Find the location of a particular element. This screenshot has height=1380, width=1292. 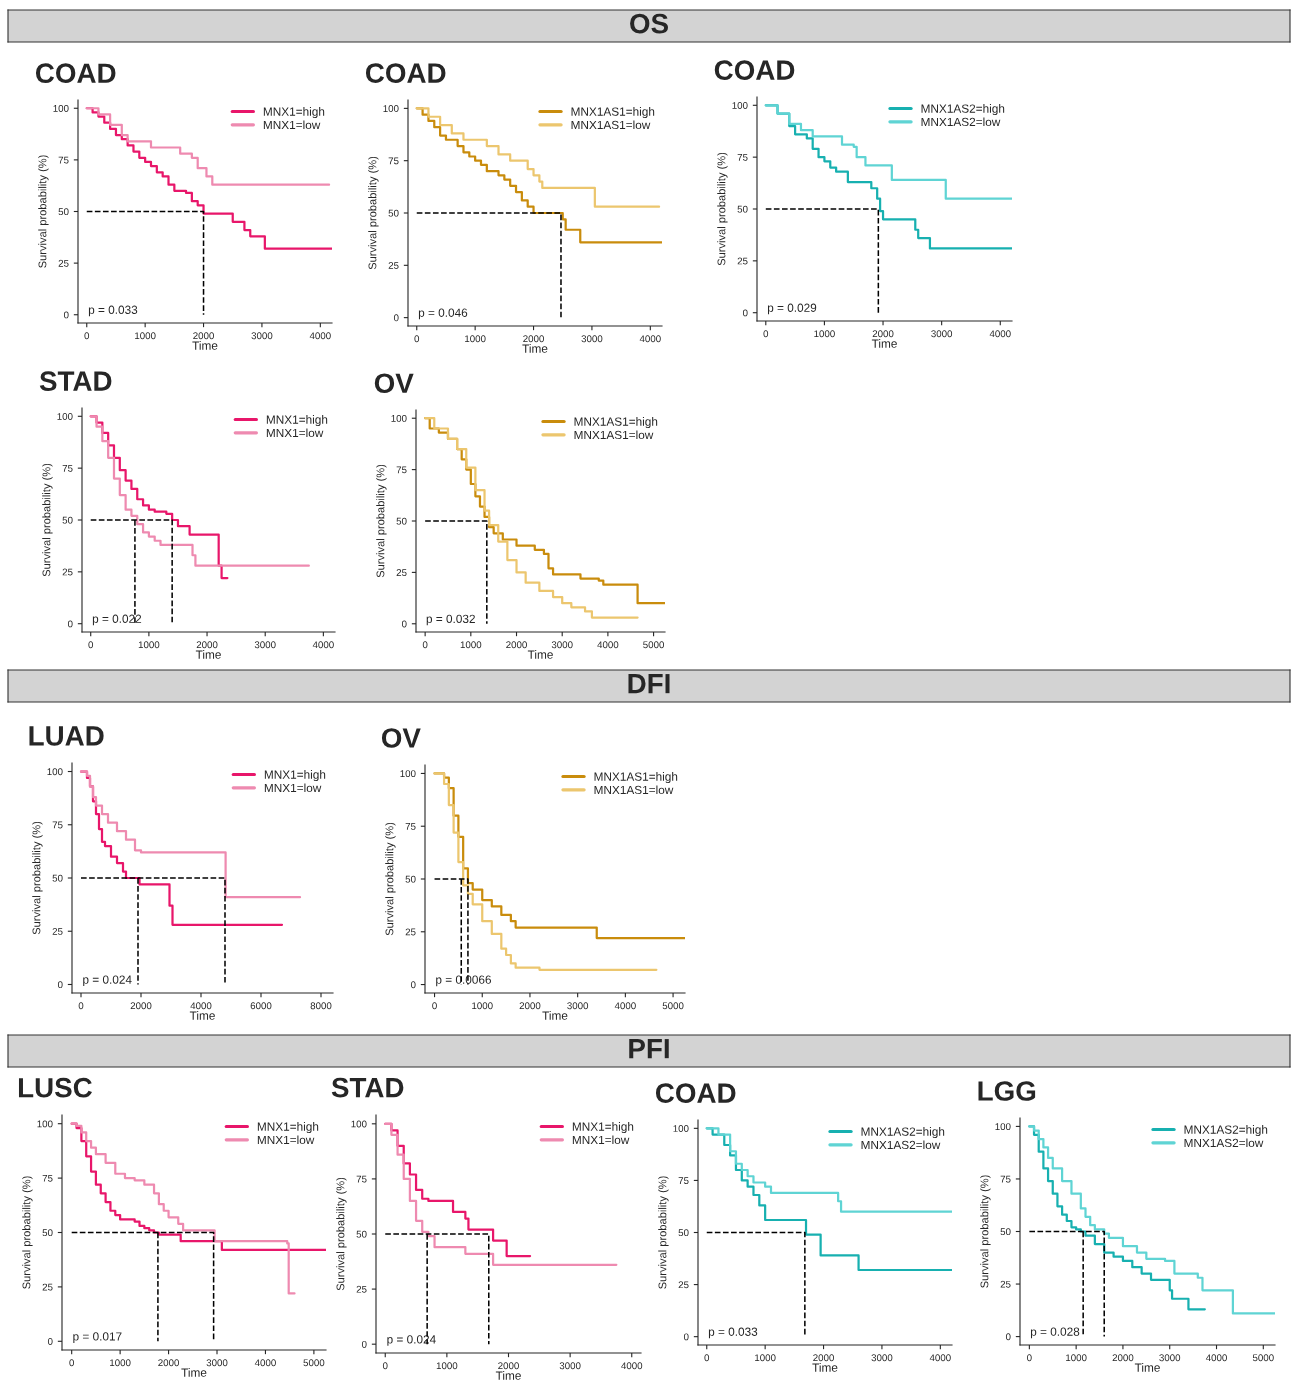

chart-title: LGG is located at coordinates (1007, 1091).